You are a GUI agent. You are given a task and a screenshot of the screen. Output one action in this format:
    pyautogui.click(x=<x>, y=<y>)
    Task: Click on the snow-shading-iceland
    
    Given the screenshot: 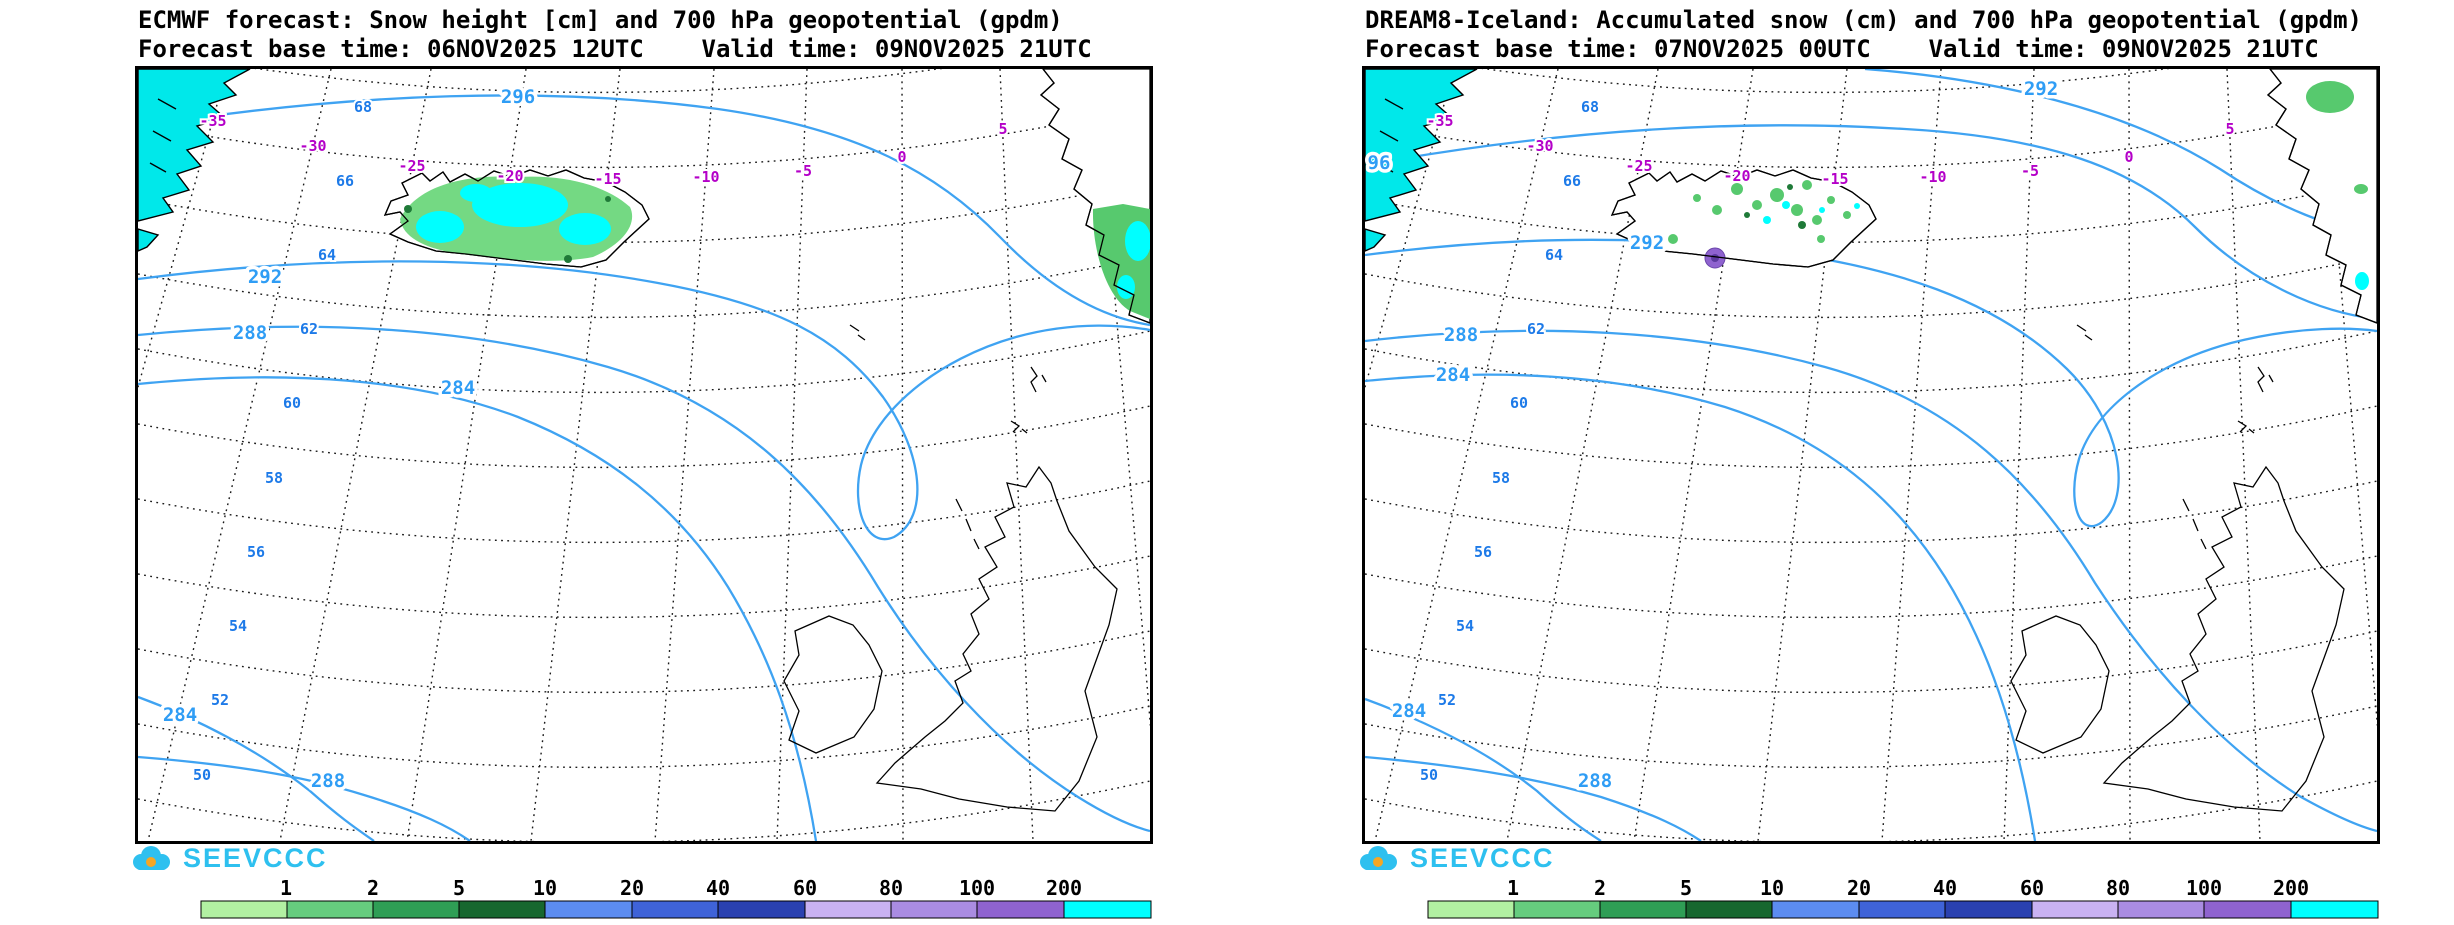 What is the action you would take?
    pyautogui.click(x=516, y=219)
    